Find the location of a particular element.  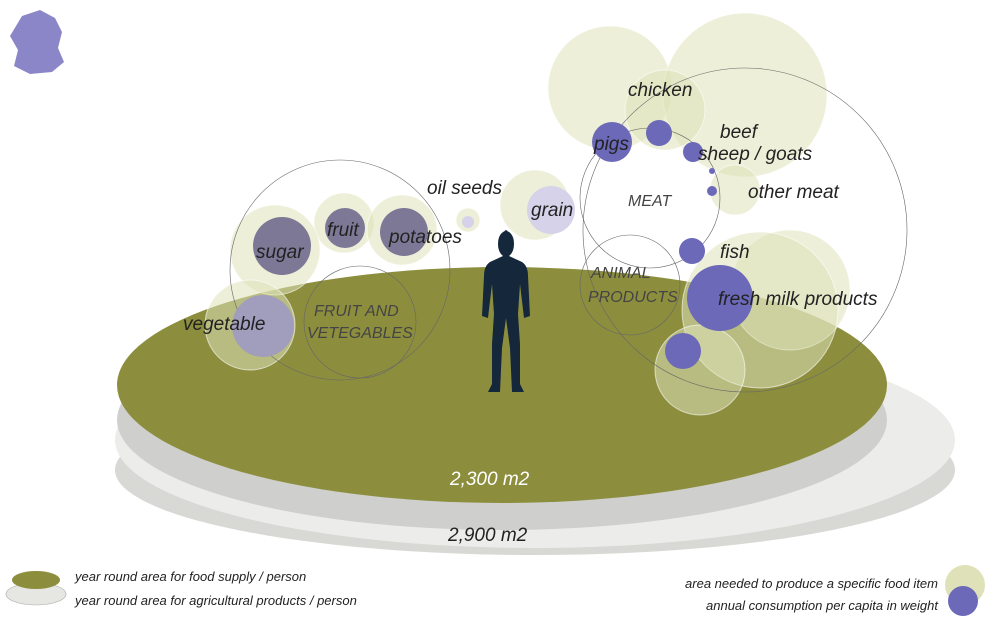

person-silhouette is located at coordinates (506, 311).